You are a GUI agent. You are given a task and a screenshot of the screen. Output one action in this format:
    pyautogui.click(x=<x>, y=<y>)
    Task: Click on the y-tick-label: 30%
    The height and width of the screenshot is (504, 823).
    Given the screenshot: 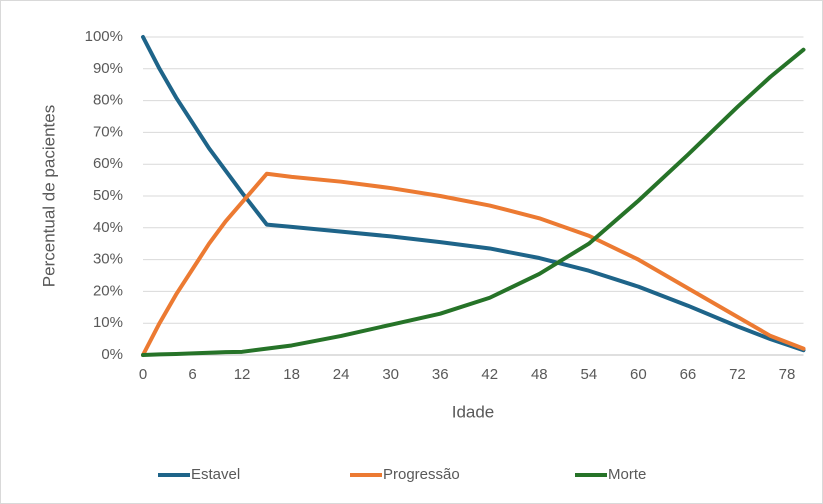 What is the action you would take?
    pyautogui.click(x=108, y=259)
    